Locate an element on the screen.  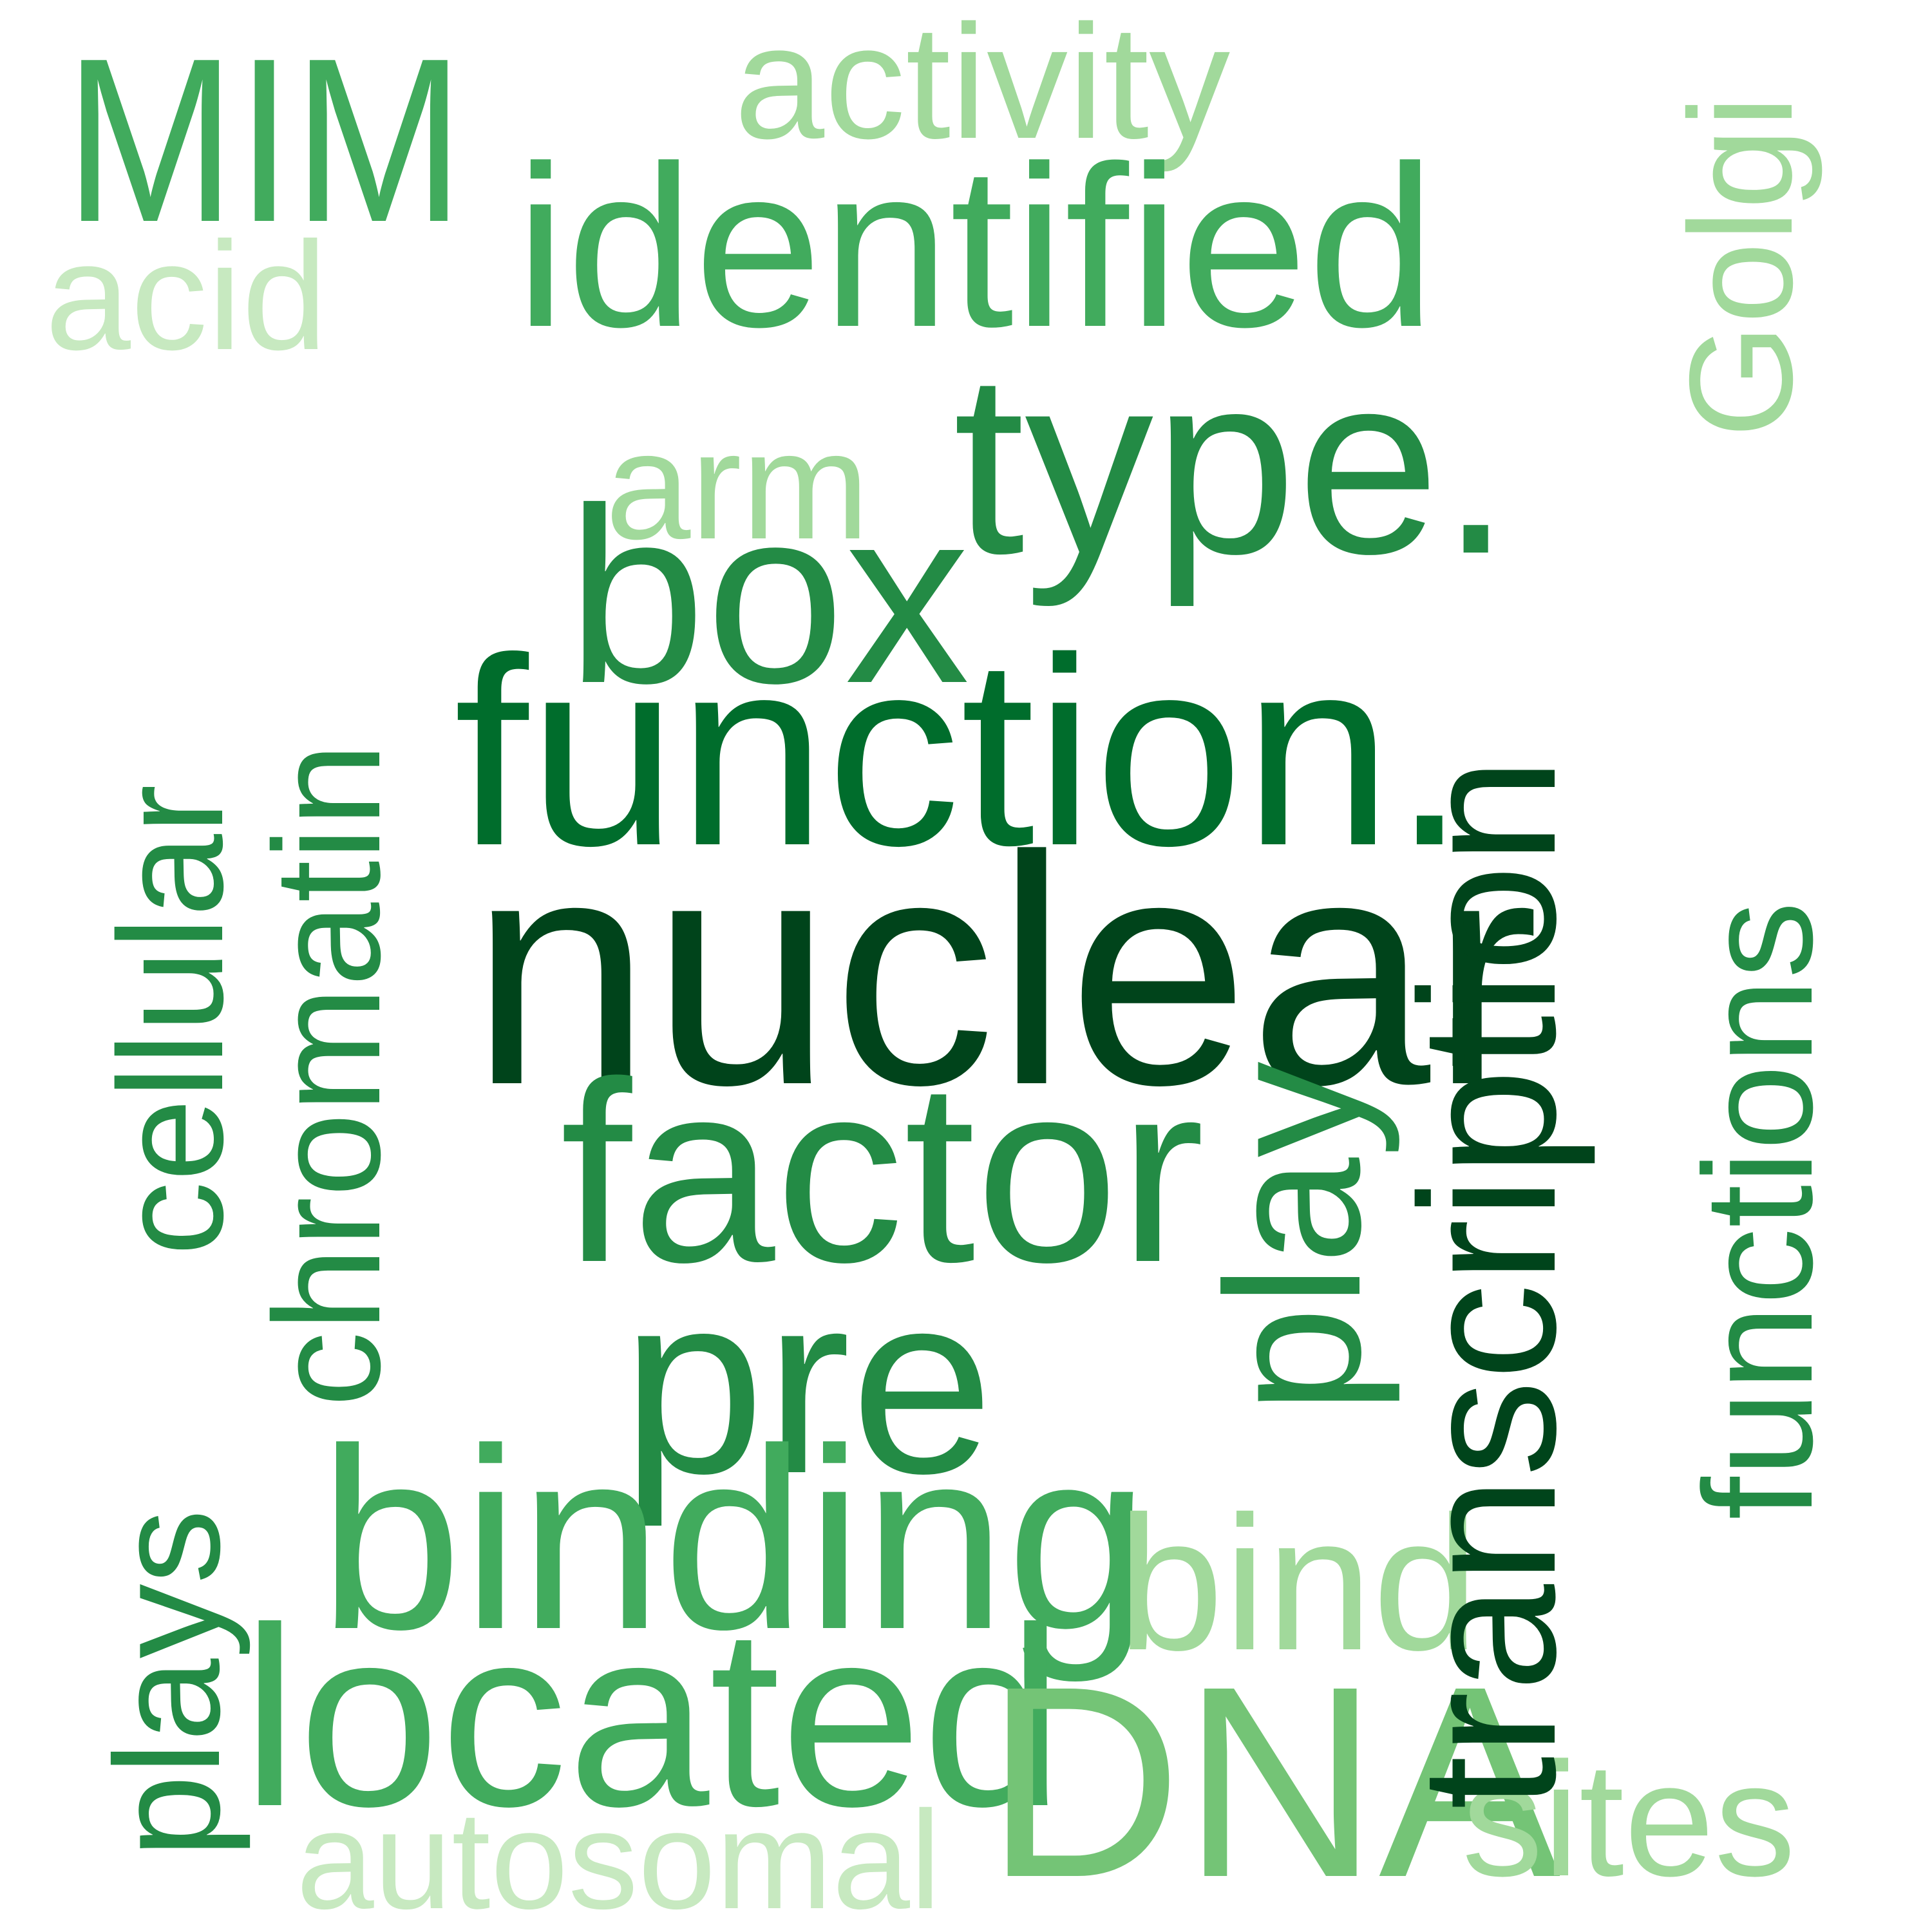
word-bind: bind is located at coordinates (1298, 1583).